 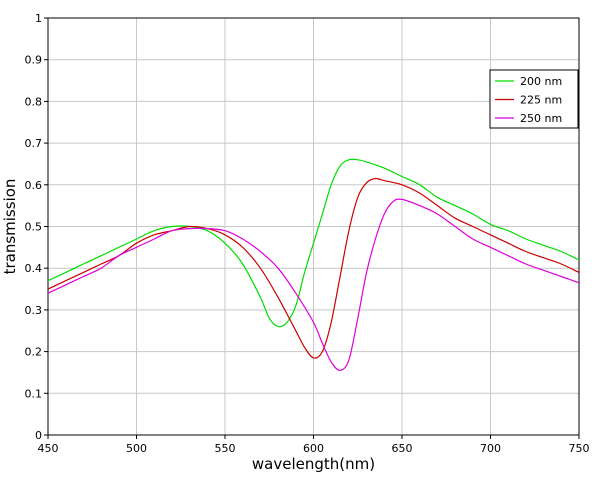 I want to click on x-tick-label: 600, so click(x=313, y=448).